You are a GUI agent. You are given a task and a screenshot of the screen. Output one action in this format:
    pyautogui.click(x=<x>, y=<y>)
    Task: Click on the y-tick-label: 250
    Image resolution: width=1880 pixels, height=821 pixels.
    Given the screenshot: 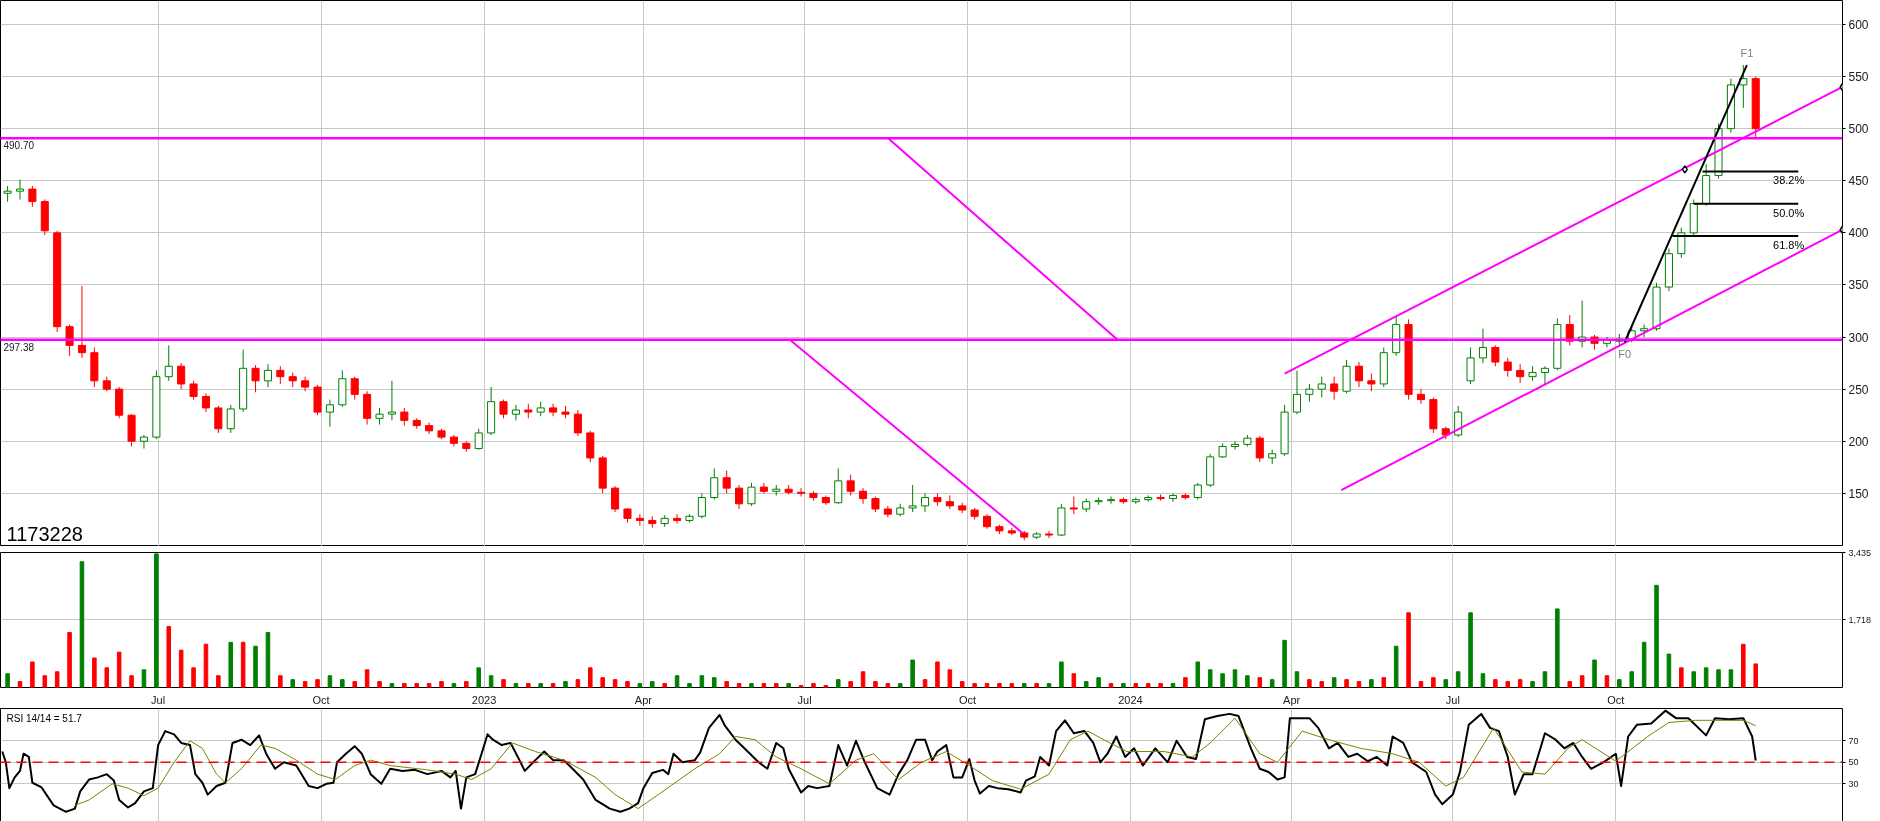 What is the action you would take?
    pyautogui.click(x=1858, y=389)
    